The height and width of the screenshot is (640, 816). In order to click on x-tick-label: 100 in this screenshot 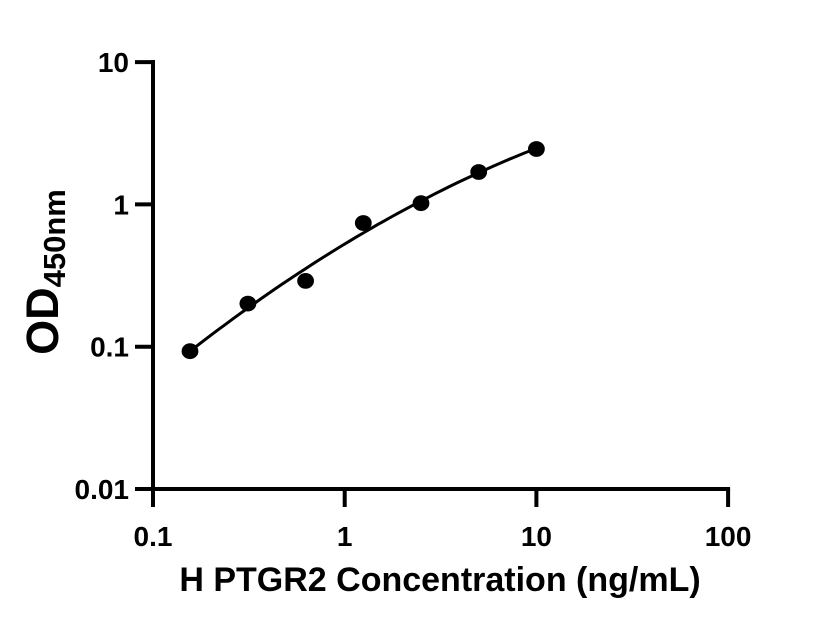, I will do `click(728, 536)`.